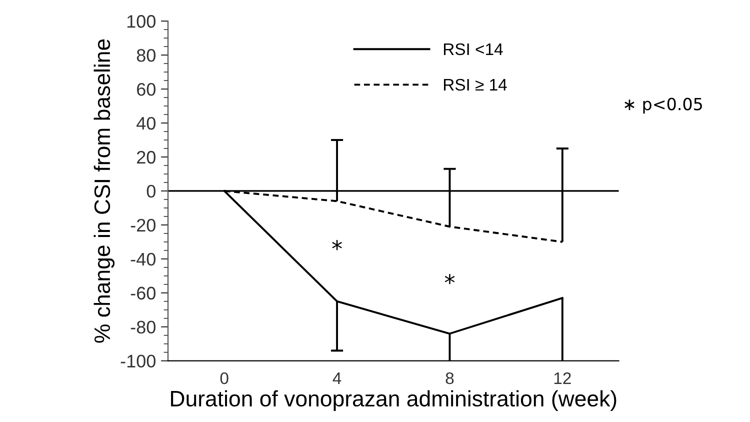 This screenshot has height=422, width=750. I want to click on y-tick-label: -60, so click(143, 293).